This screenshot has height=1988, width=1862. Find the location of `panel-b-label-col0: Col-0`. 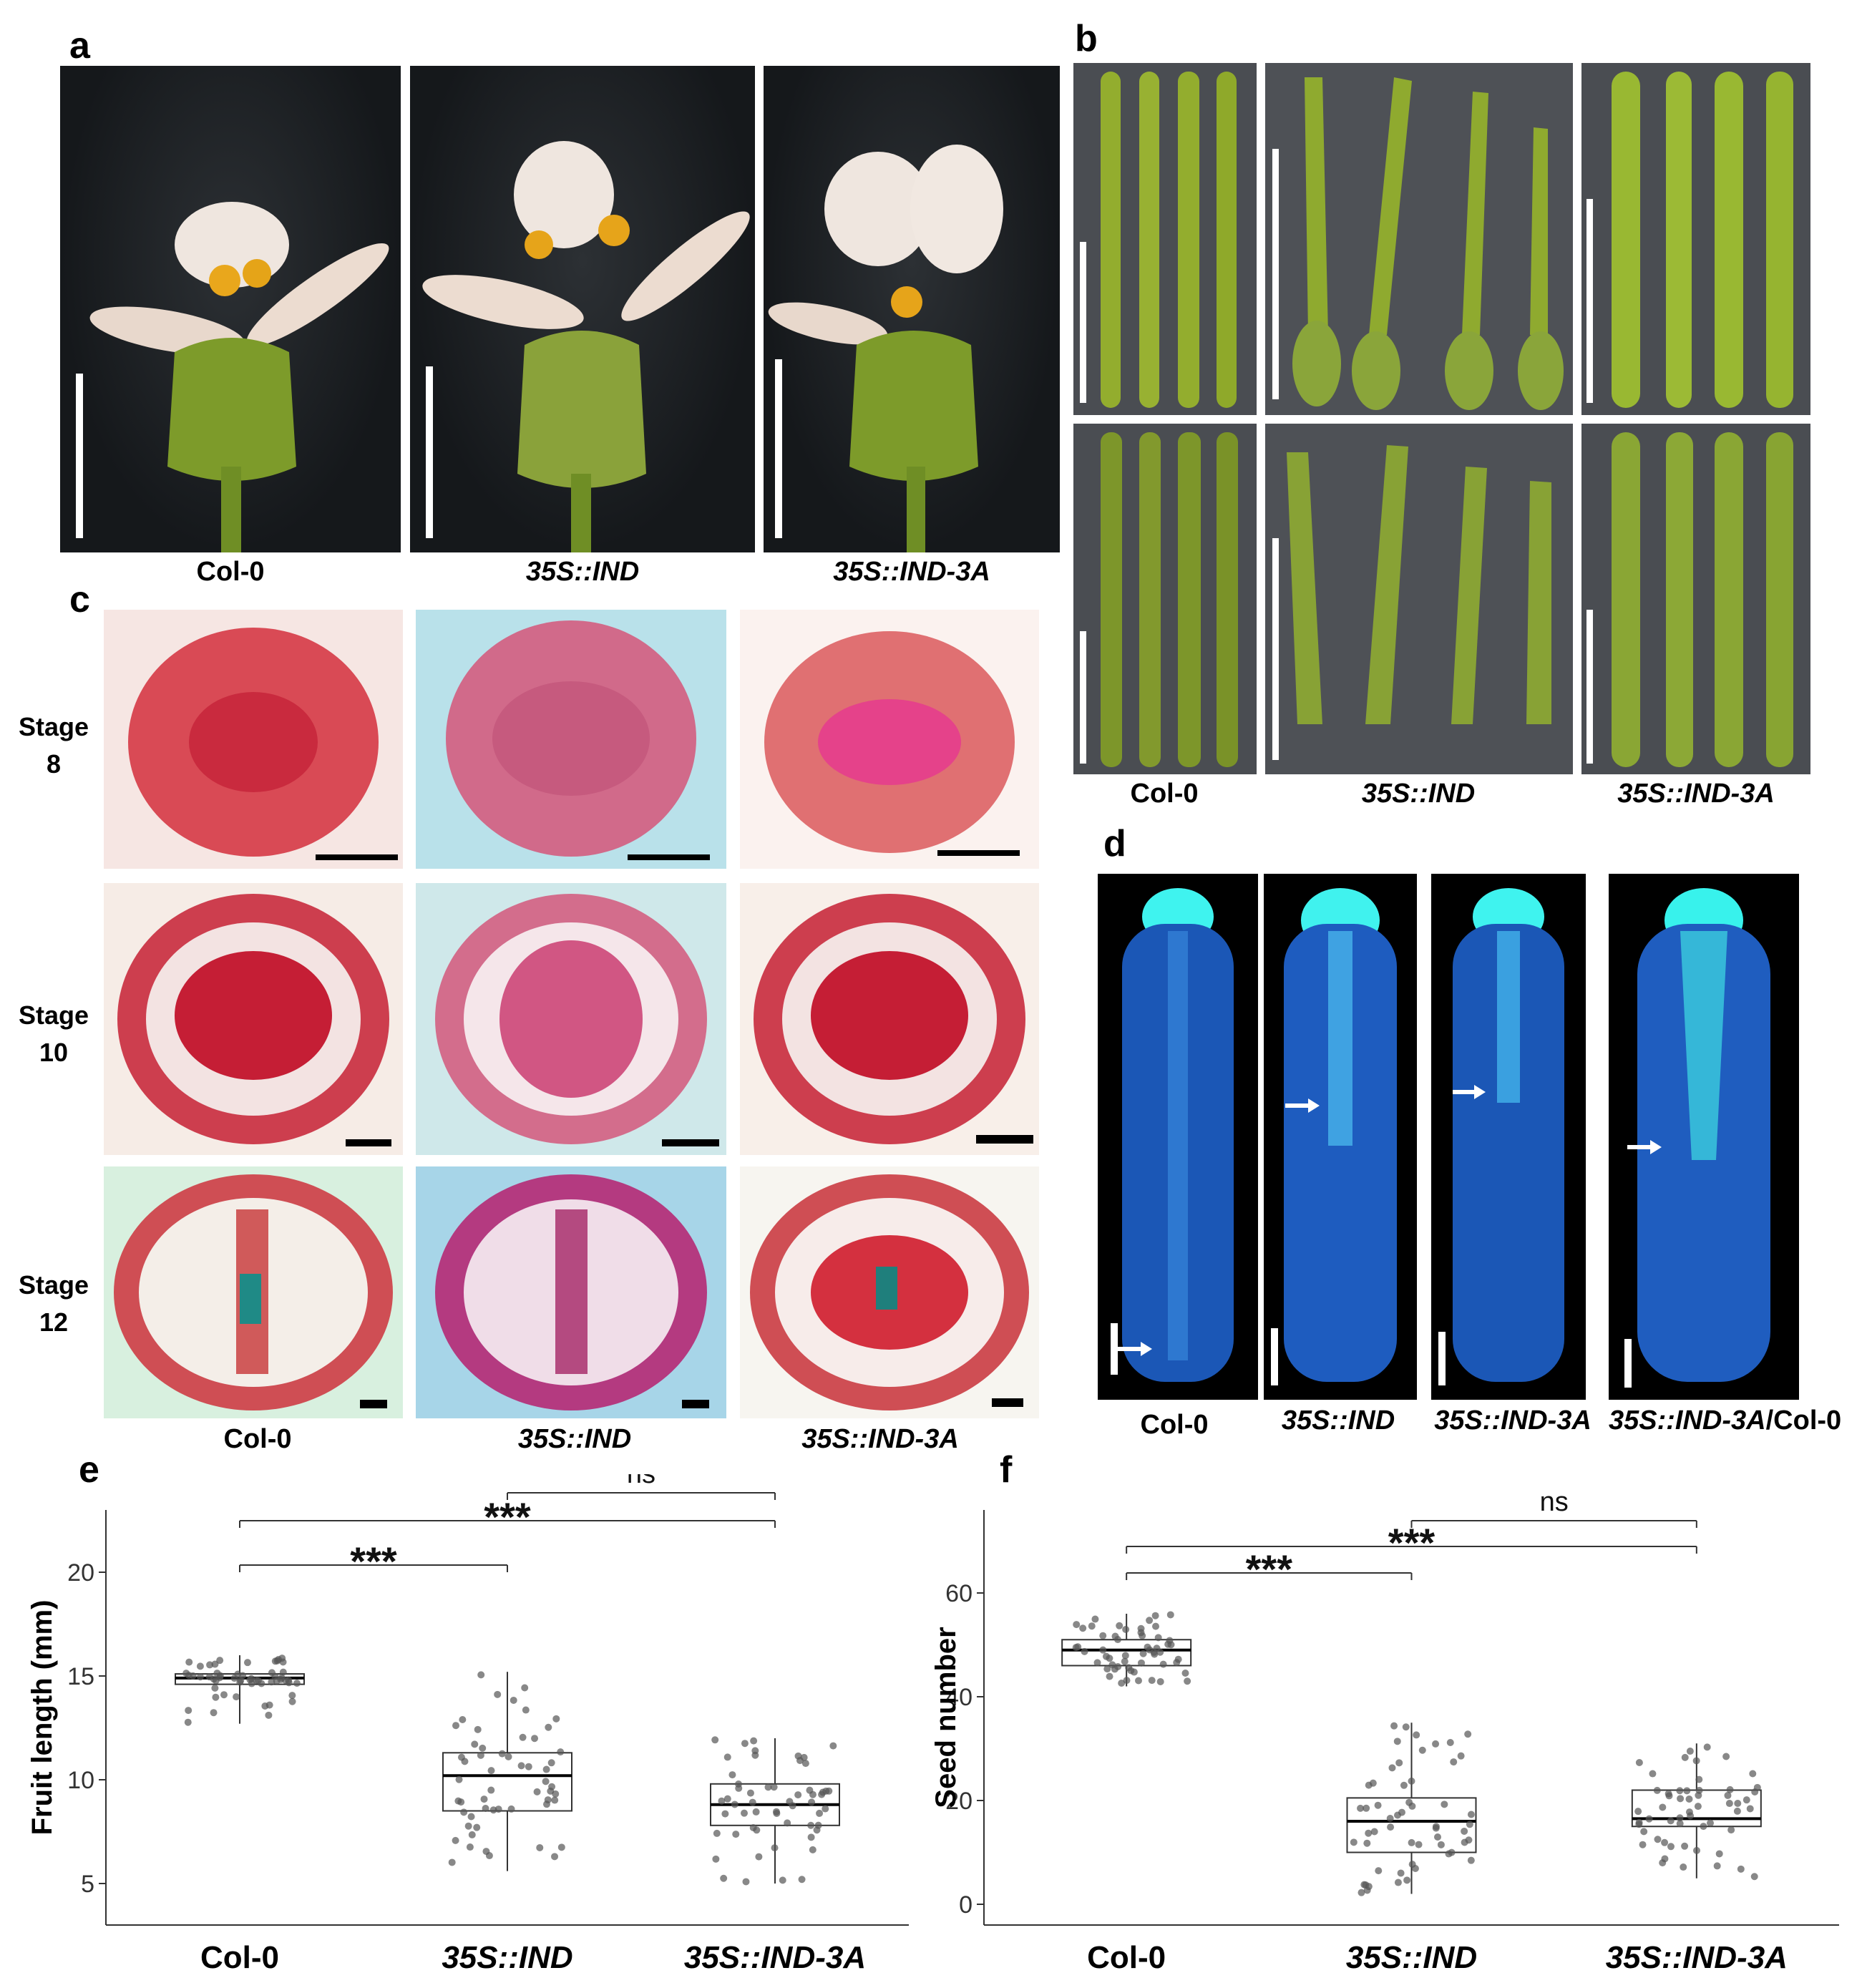

panel-b-label-col0: Col-0 is located at coordinates (1164, 794).